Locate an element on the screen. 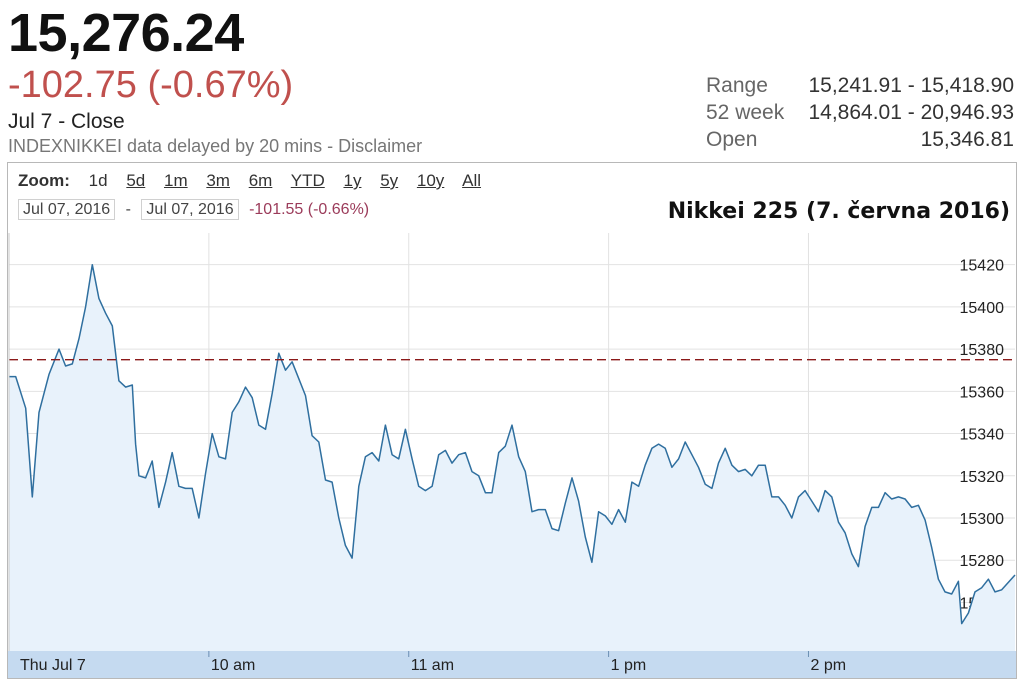  zoom-3m: 3m is located at coordinates (218, 180).